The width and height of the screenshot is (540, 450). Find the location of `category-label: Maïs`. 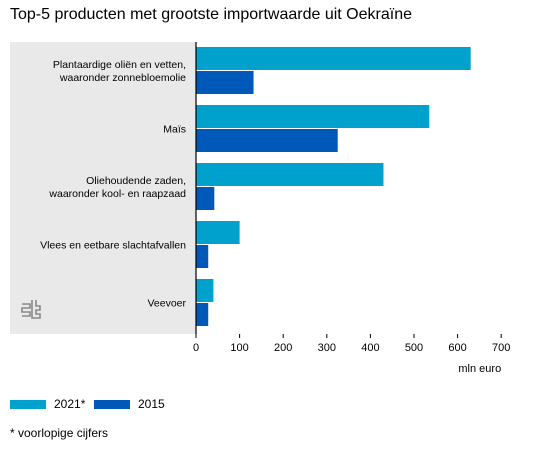

category-label: Maïs is located at coordinates (174, 130).